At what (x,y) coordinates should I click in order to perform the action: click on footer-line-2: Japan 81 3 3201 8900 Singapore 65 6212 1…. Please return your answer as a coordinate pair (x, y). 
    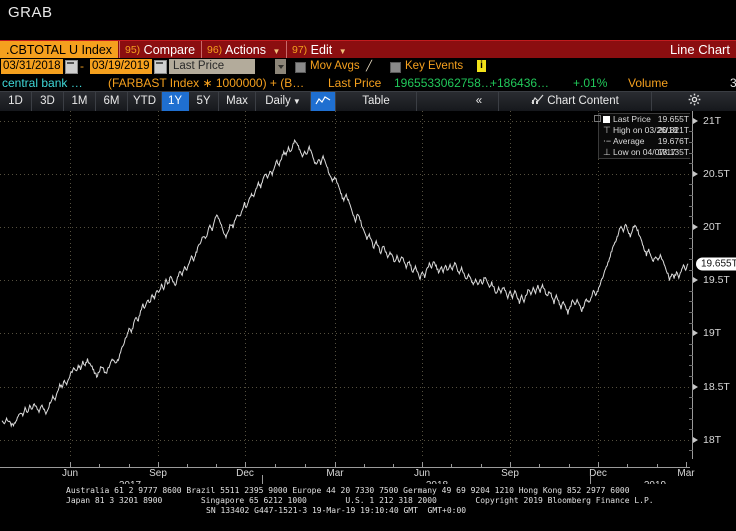
    Looking at the image, I should click on (360, 500).